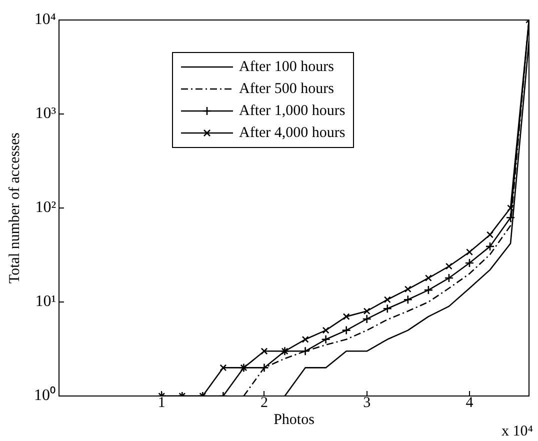 This screenshot has height=441, width=538. Describe the element at coordinates (292, 111) in the screenshot. I see `legend-label: After 1,000 hours` at that location.